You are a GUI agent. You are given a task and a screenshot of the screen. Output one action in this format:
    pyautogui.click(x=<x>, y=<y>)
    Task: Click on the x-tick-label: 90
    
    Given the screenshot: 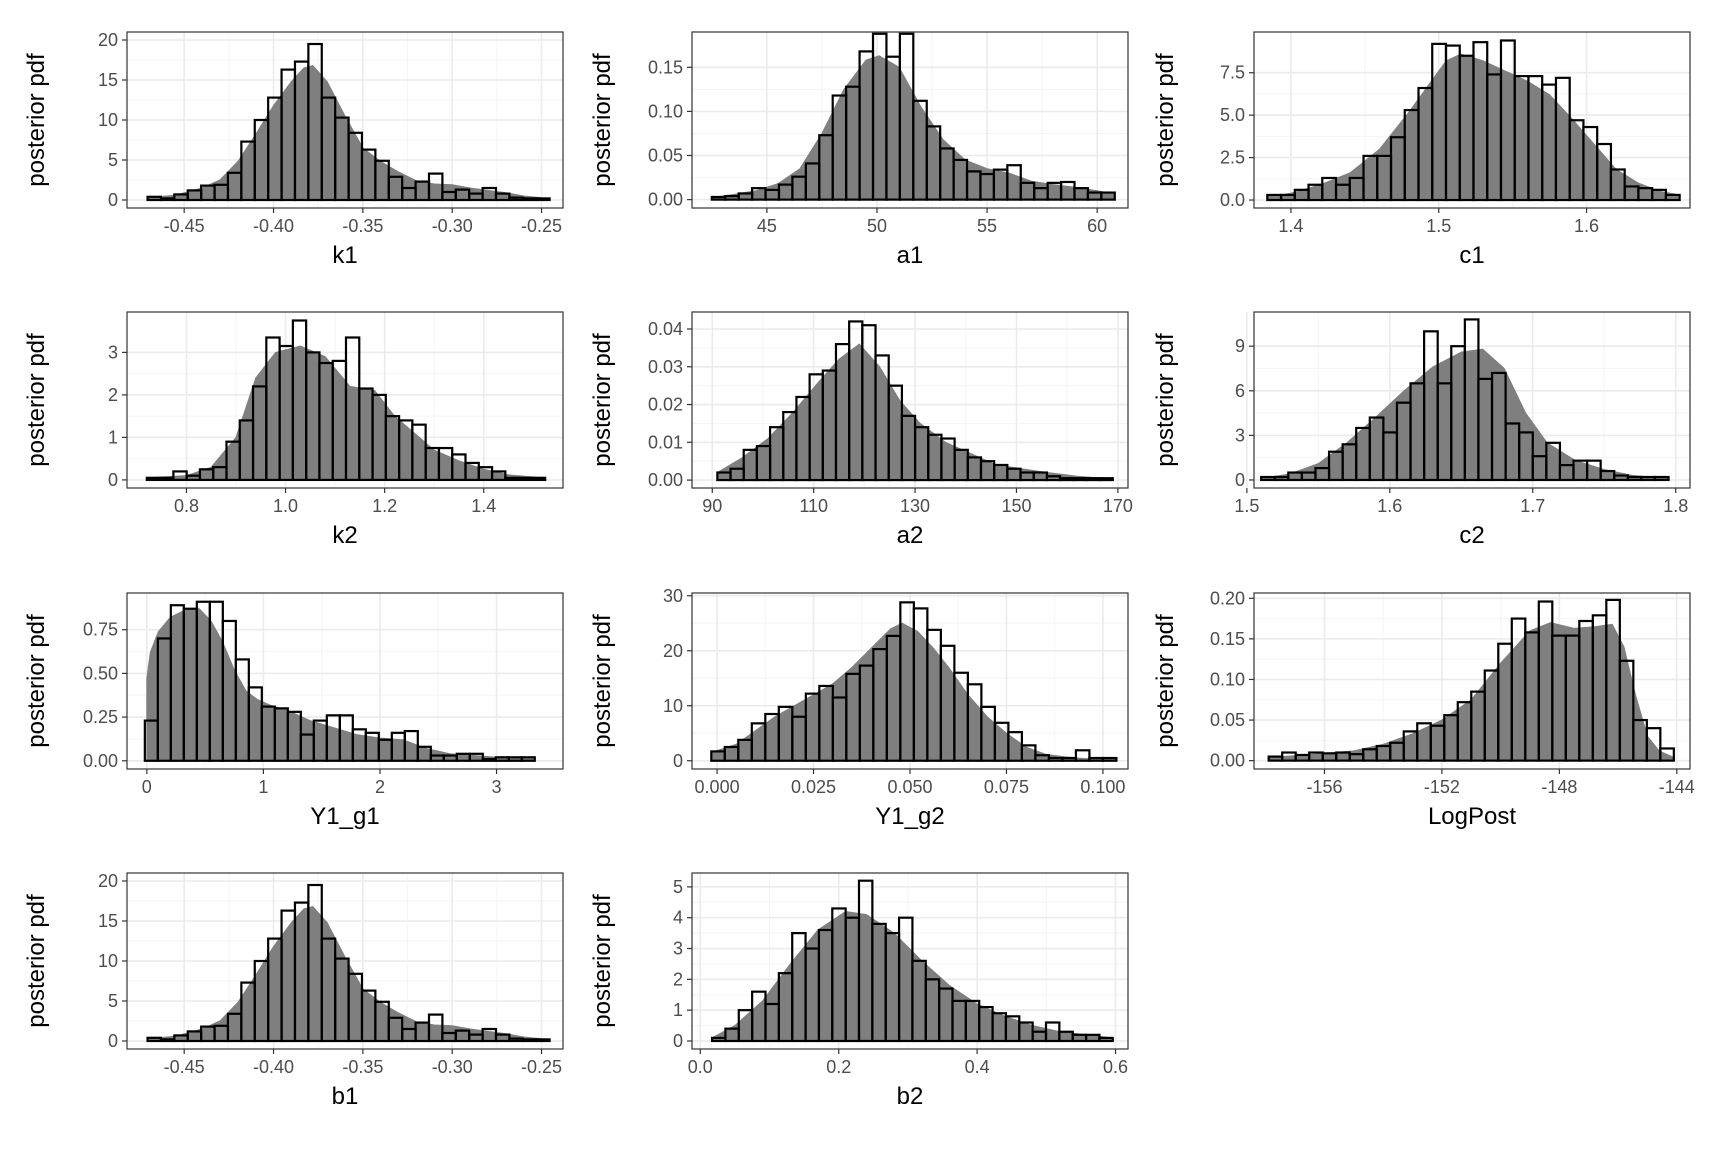 What is the action you would take?
    pyautogui.click(x=712, y=506)
    